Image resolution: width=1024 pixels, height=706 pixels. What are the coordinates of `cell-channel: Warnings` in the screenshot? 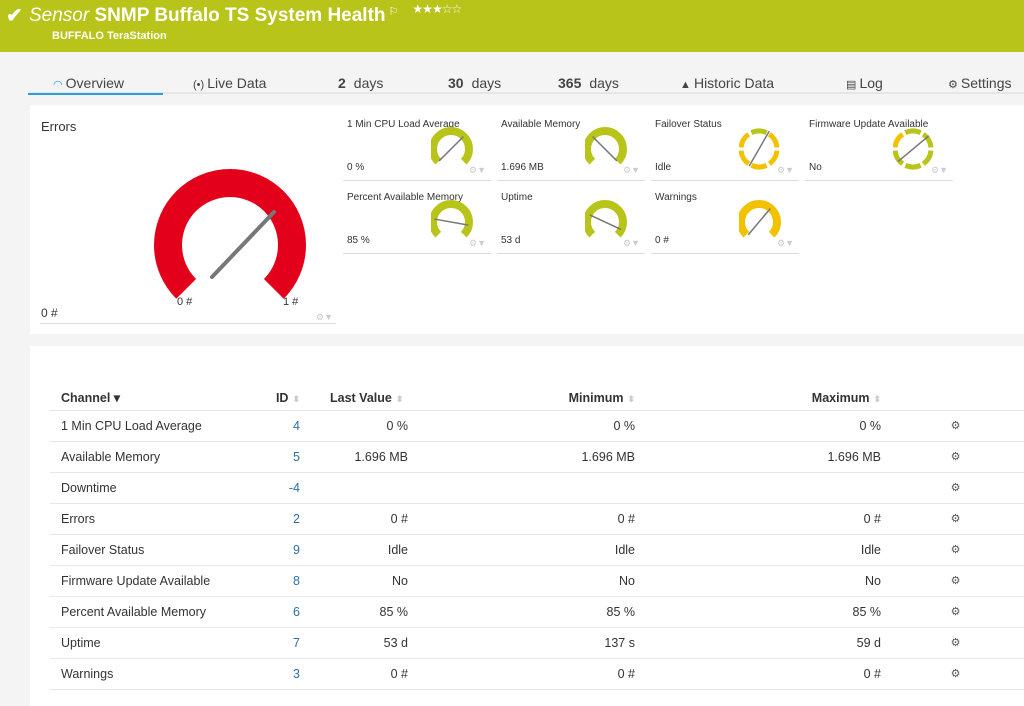 It's located at (150, 674).